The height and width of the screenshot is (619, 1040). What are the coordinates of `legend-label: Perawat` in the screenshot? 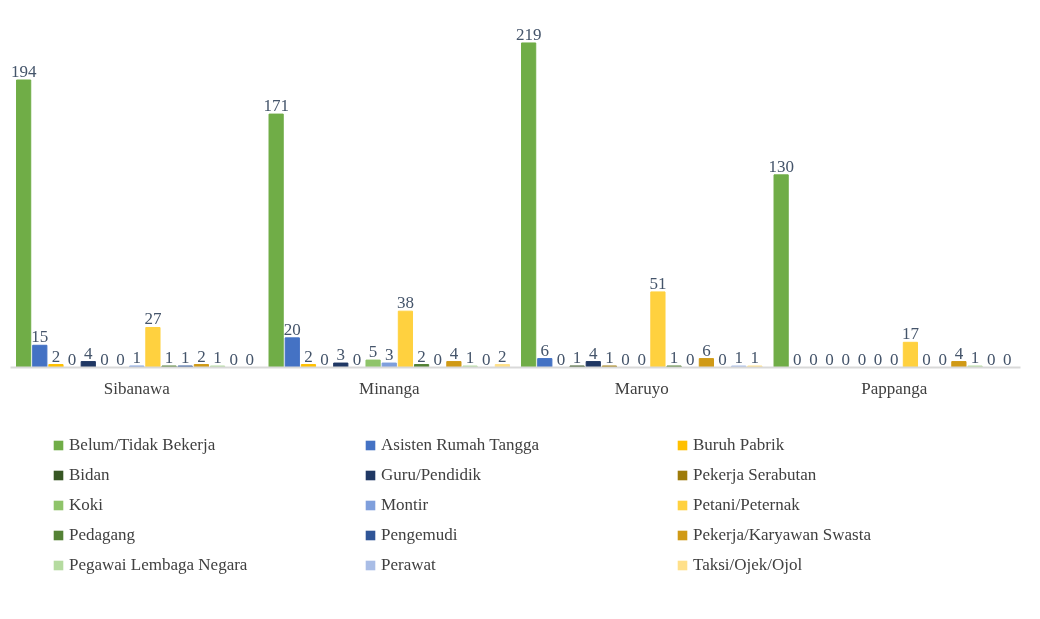 It's located at (409, 565).